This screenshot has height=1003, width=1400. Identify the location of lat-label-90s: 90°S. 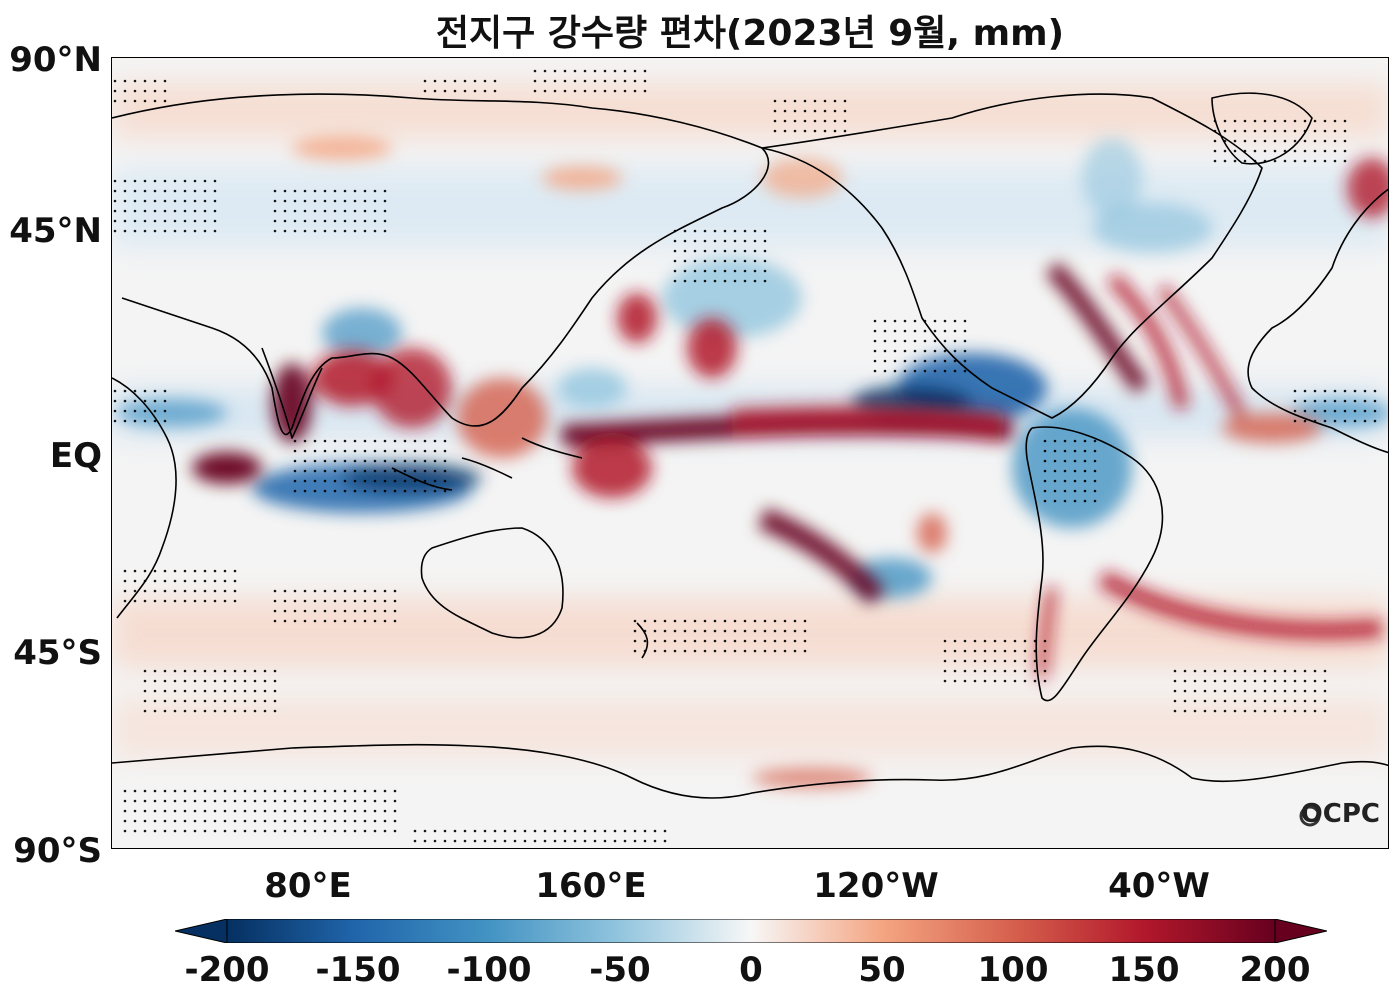
(57, 851).